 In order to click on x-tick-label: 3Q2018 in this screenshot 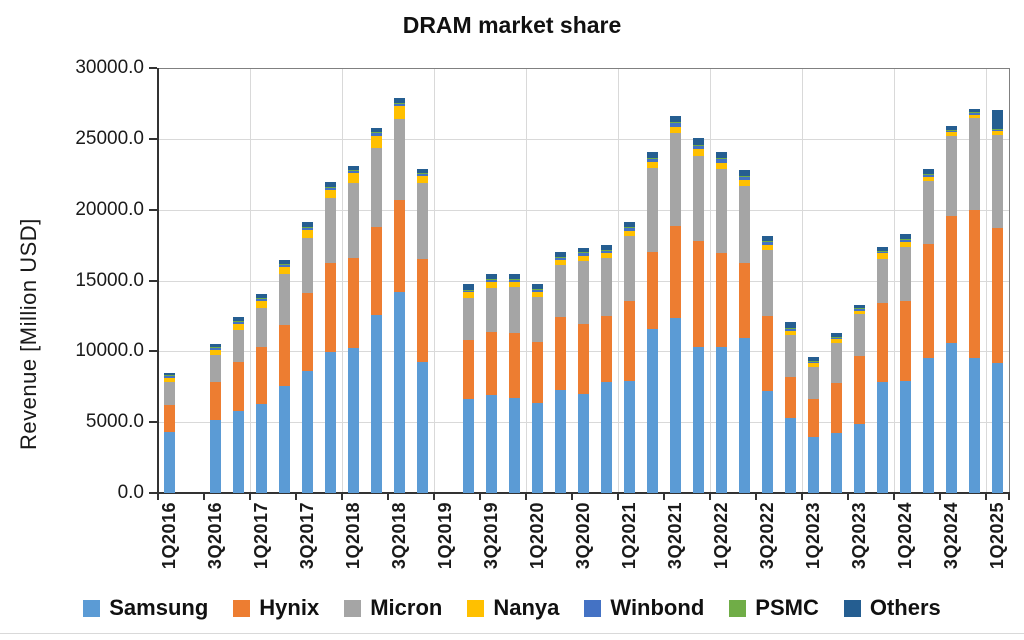, I will do `click(398, 536)`.